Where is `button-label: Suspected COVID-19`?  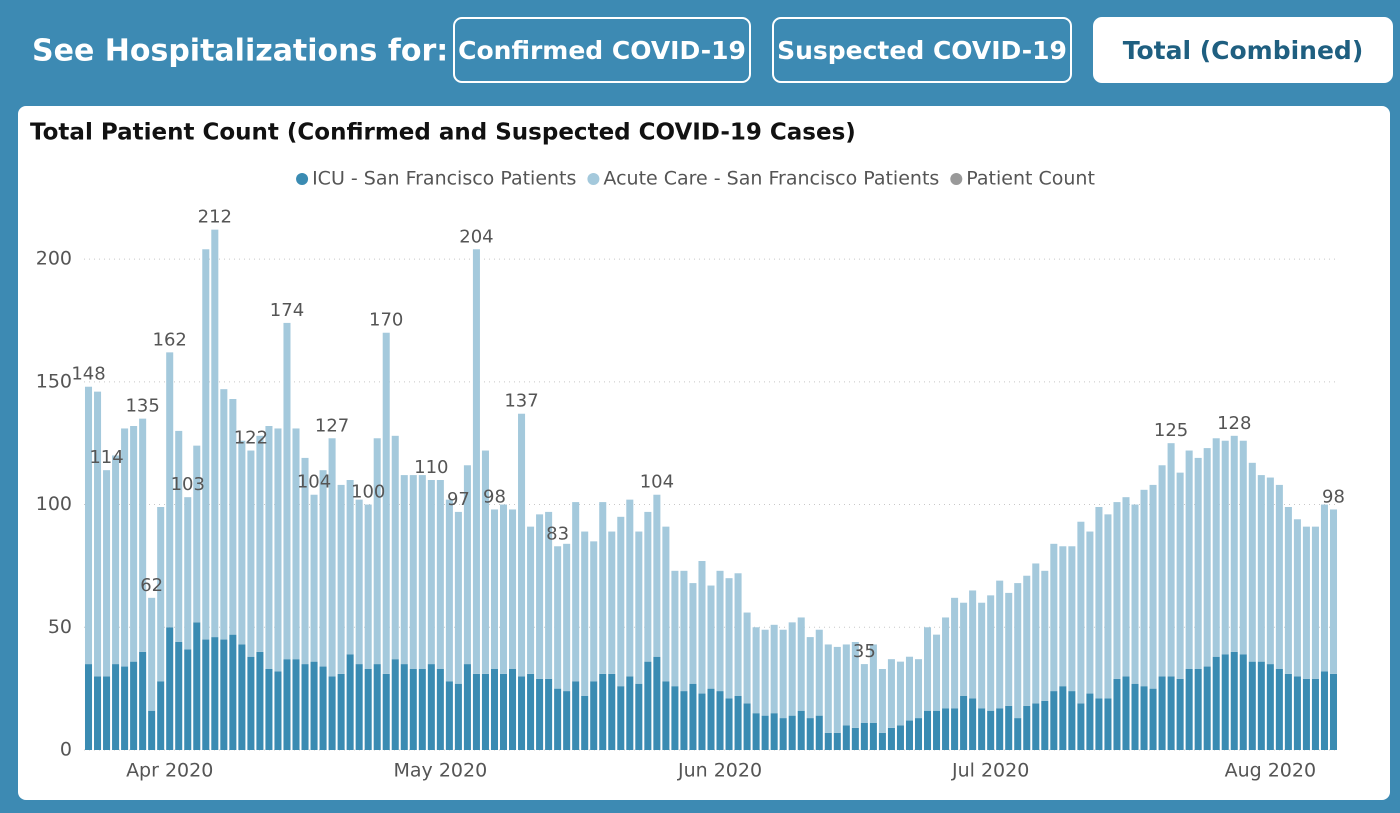
button-label: Suspected COVID-19 is located at coordinates (922, 50).